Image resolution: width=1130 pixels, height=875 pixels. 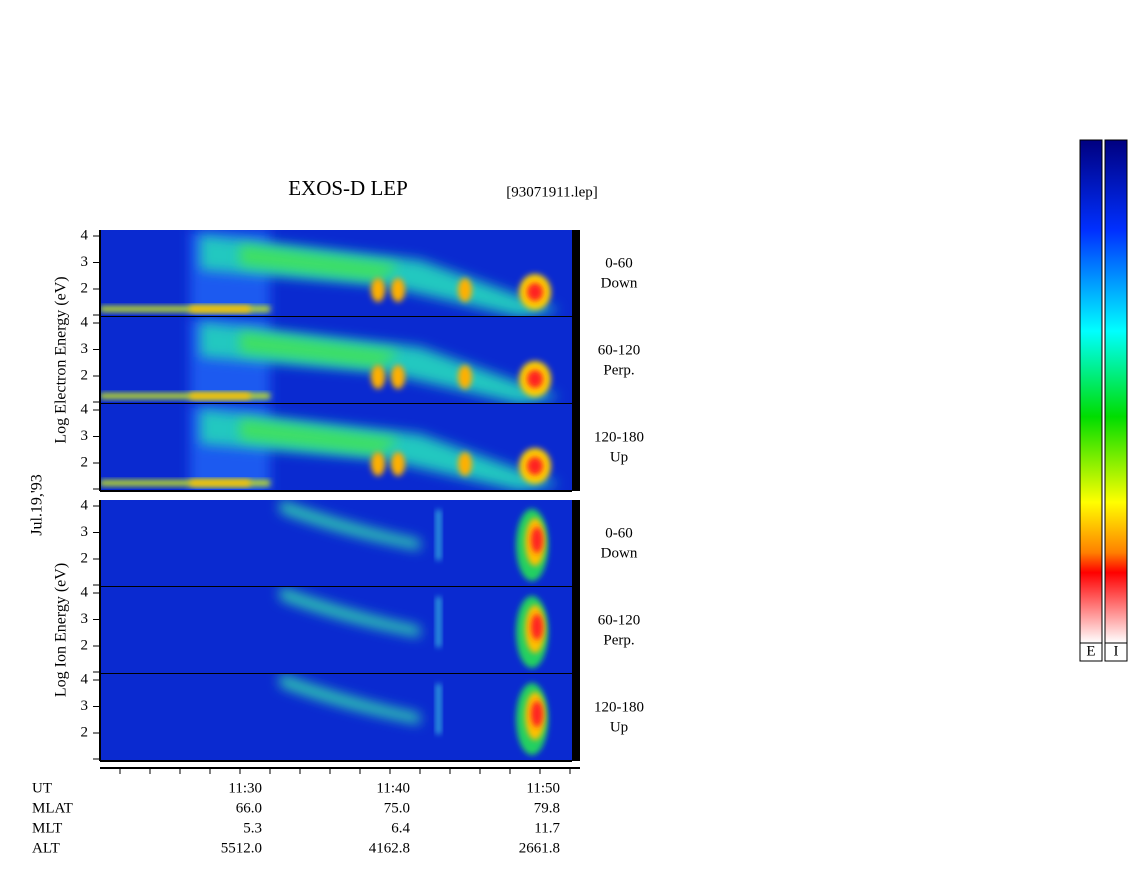 What do you see at coordinates (547, 808) in the screenshot?
I see `row-value: 79.8` at bounding box center [547, 808].